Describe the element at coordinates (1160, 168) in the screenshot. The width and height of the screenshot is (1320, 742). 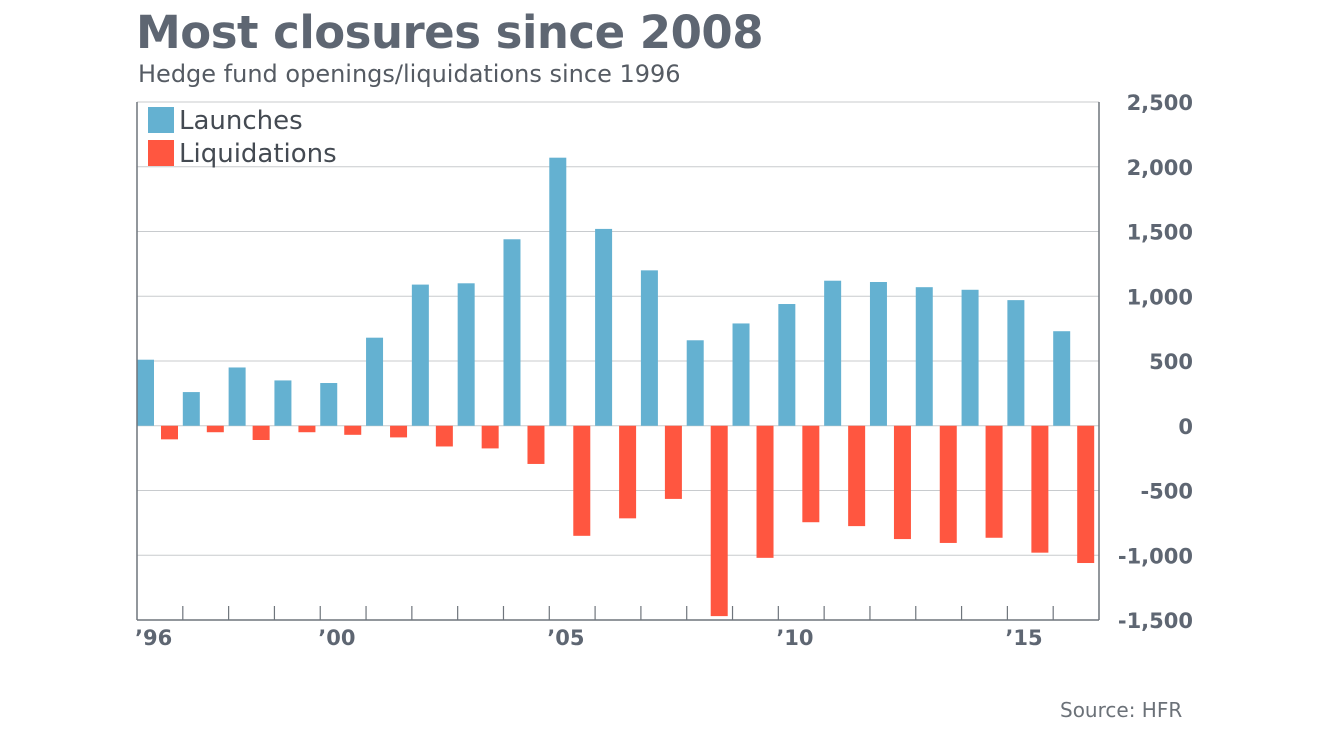
I see `y-tick-label: 2,000` at that location.